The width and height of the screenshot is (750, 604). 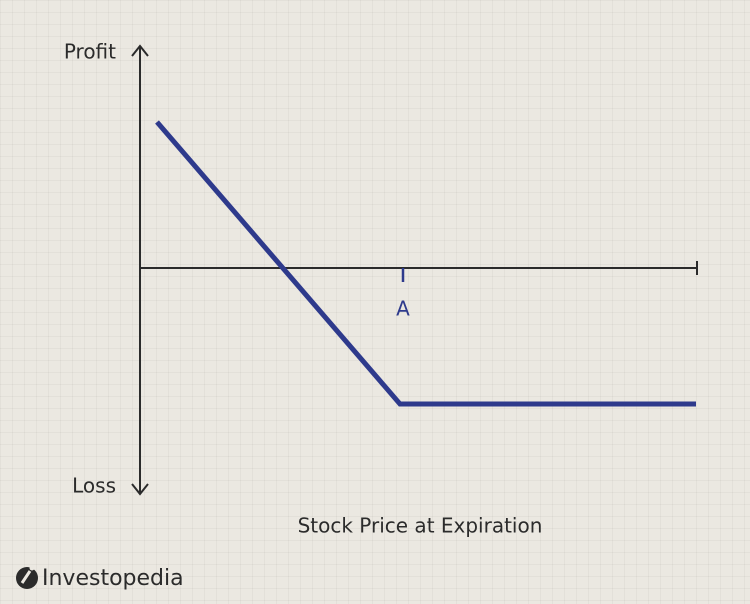 What do you see at coordinates (113, 578) in the screenshot?
I see `logo-text: Investopedia` at bounding box center [113, 578].